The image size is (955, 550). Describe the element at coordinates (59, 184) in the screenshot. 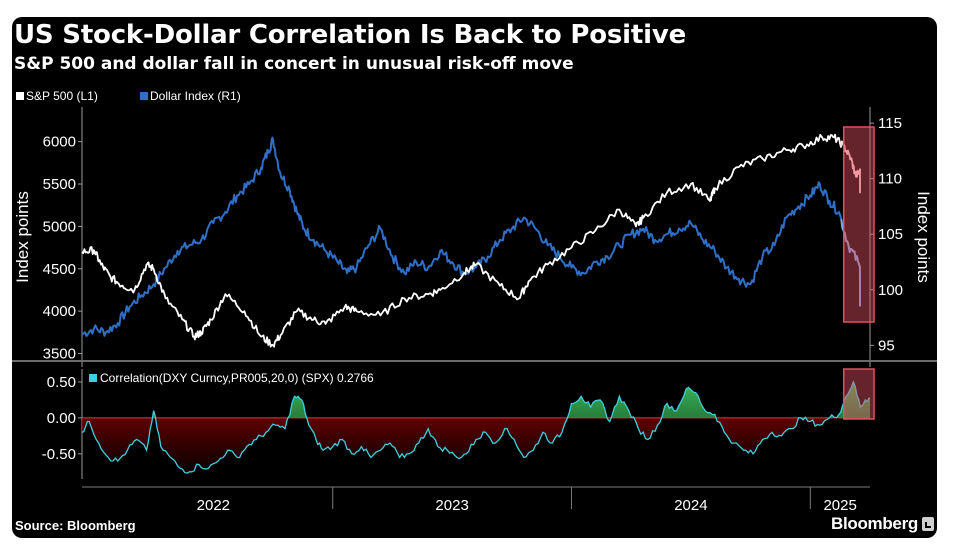

I see `left-tick-label: 5500` at that location.